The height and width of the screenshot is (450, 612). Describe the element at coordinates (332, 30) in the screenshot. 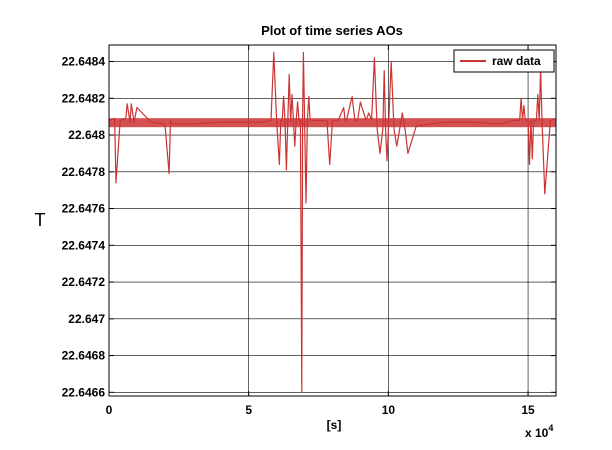

I see `chart-title: Plot of time series AOs` at that location.